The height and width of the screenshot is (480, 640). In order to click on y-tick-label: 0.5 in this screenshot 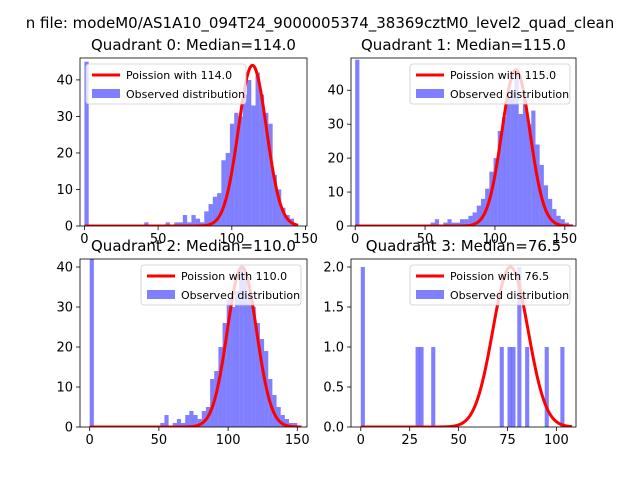, I will do `click(333, 388)`.